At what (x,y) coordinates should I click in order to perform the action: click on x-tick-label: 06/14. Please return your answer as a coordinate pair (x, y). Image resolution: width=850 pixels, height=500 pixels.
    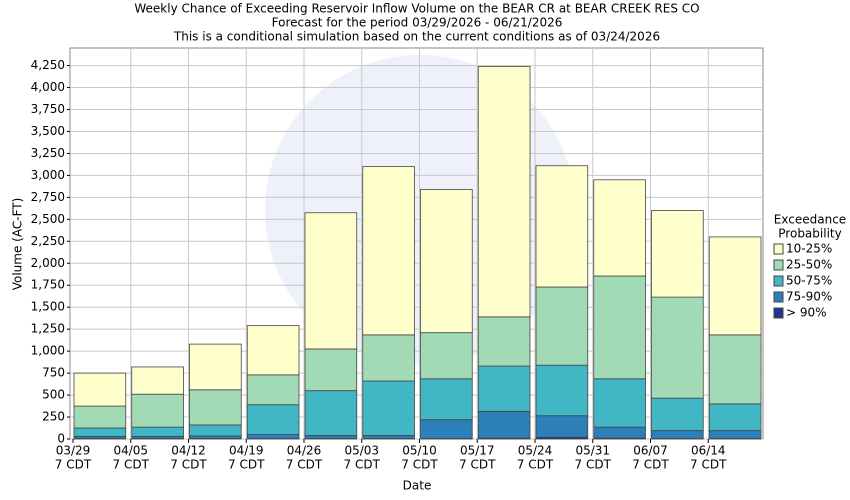
    Looking at the image, I should click on (708, 451).